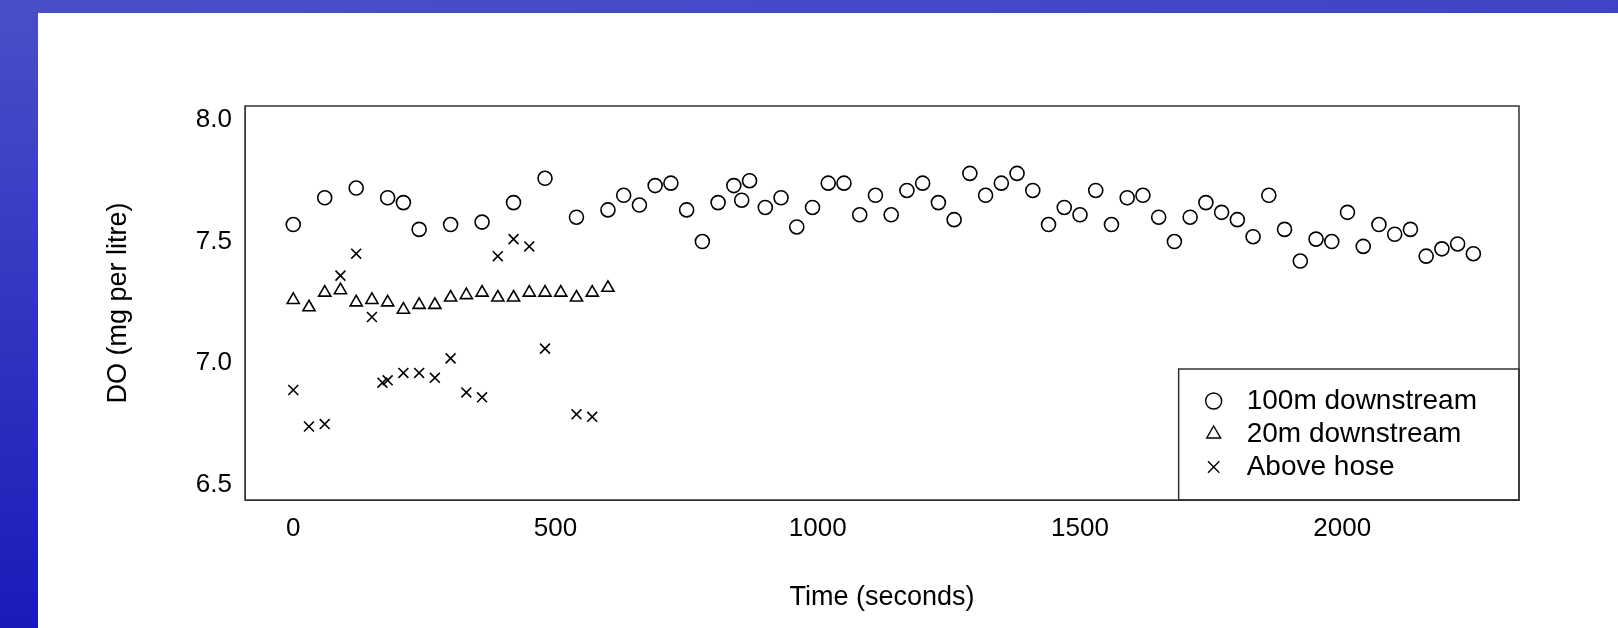 The image size is (1618, 628). What do you see at coordinates (882, 596) in the screenshot?
I see `x-axis-title: Time (seconds)` at bounding box center [882, 596].